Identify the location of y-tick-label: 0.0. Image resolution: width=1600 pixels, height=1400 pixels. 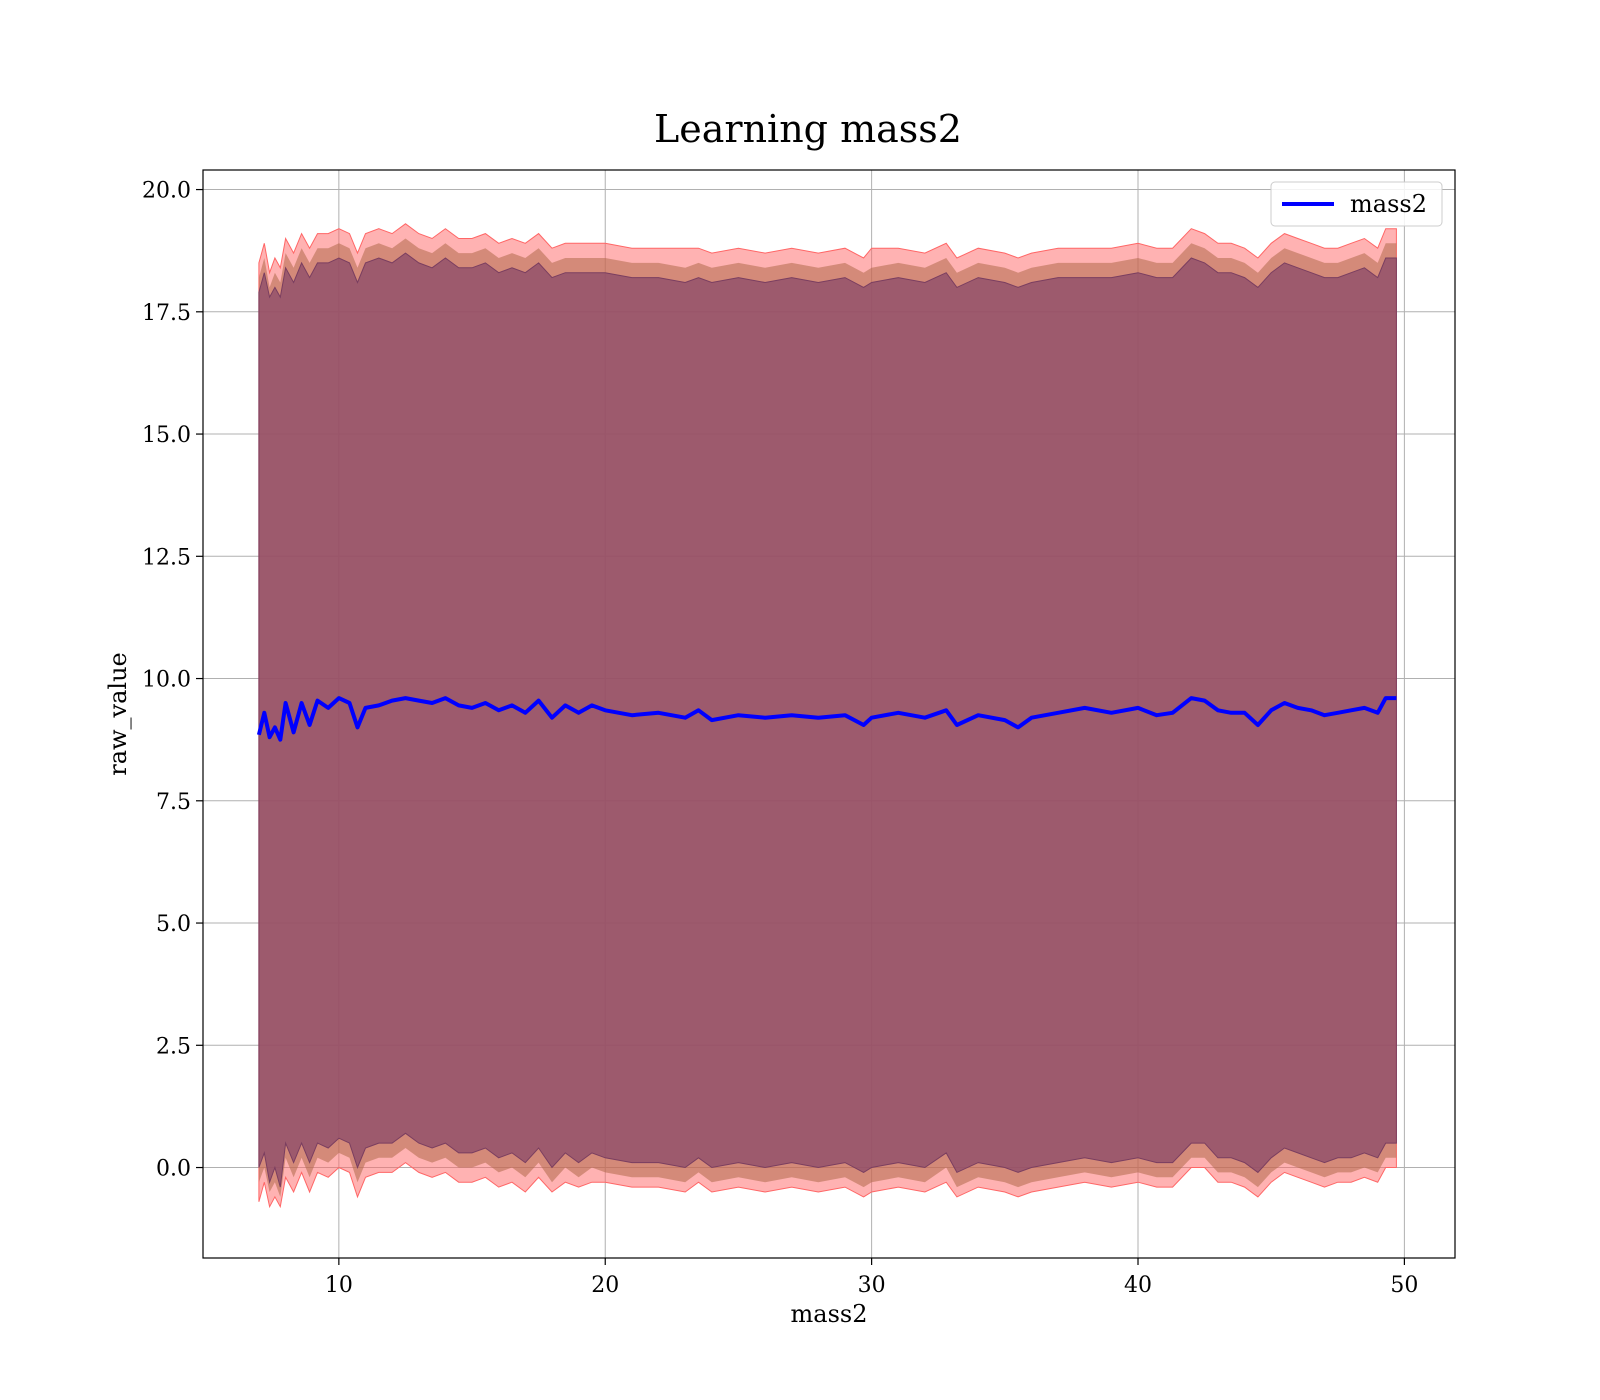
(173, 1169).